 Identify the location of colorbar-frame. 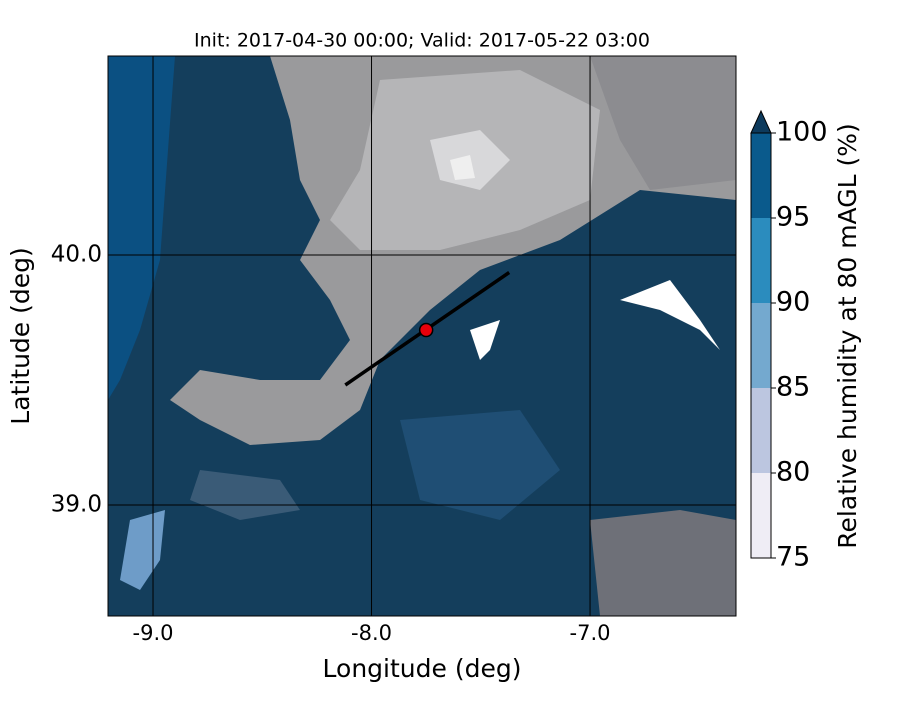
(761, 345).